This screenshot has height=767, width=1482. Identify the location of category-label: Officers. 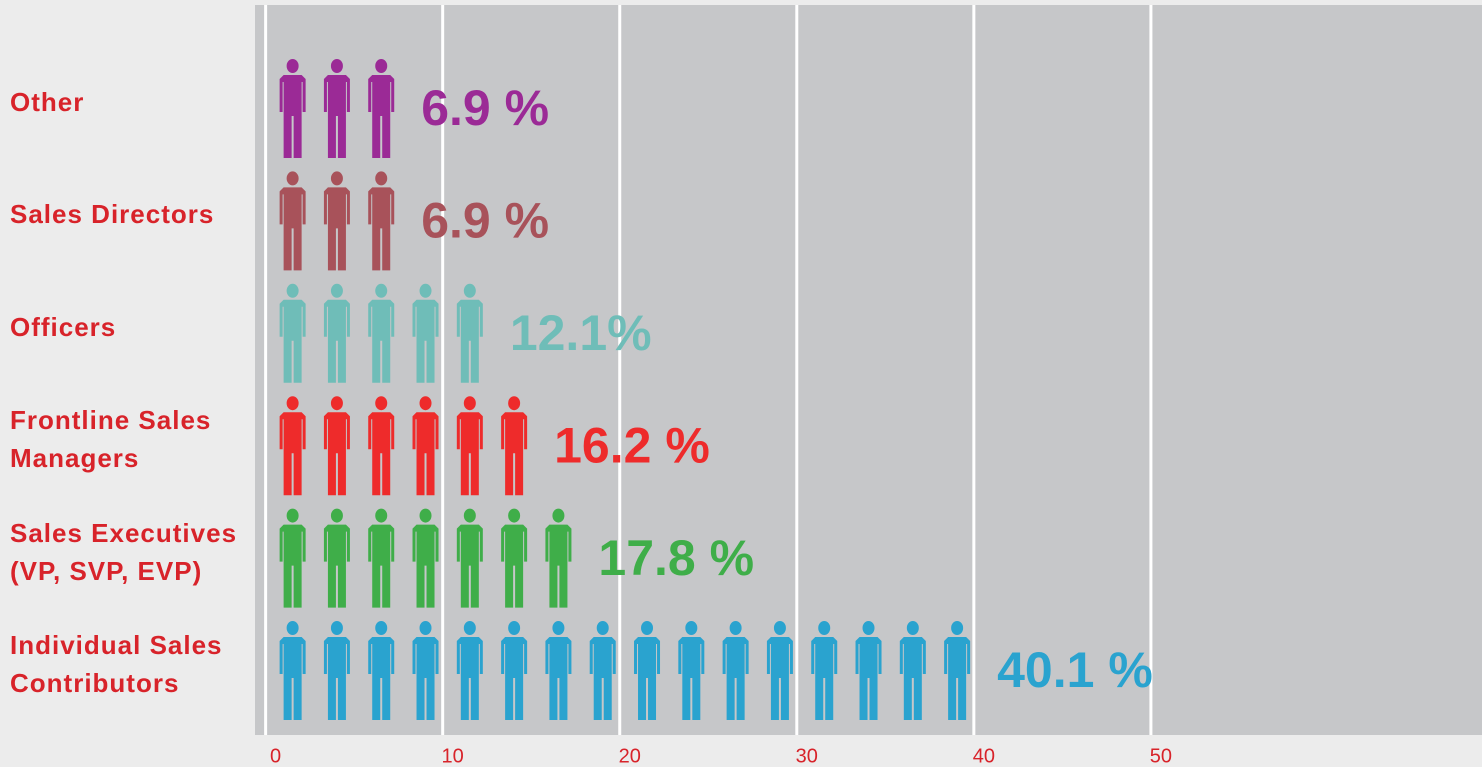
(63, 326).